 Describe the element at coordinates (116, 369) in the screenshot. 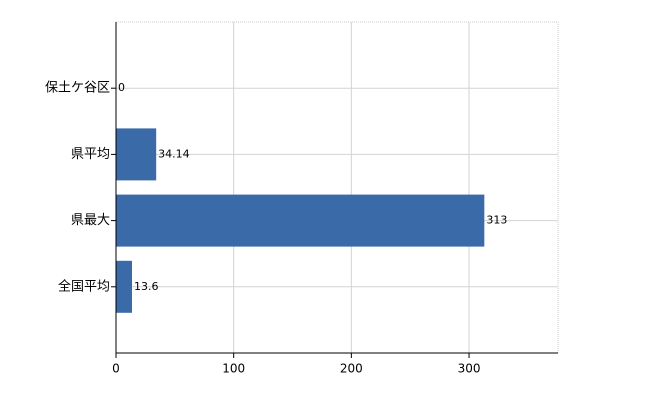

I see `x-tick-label: 0` at that location.